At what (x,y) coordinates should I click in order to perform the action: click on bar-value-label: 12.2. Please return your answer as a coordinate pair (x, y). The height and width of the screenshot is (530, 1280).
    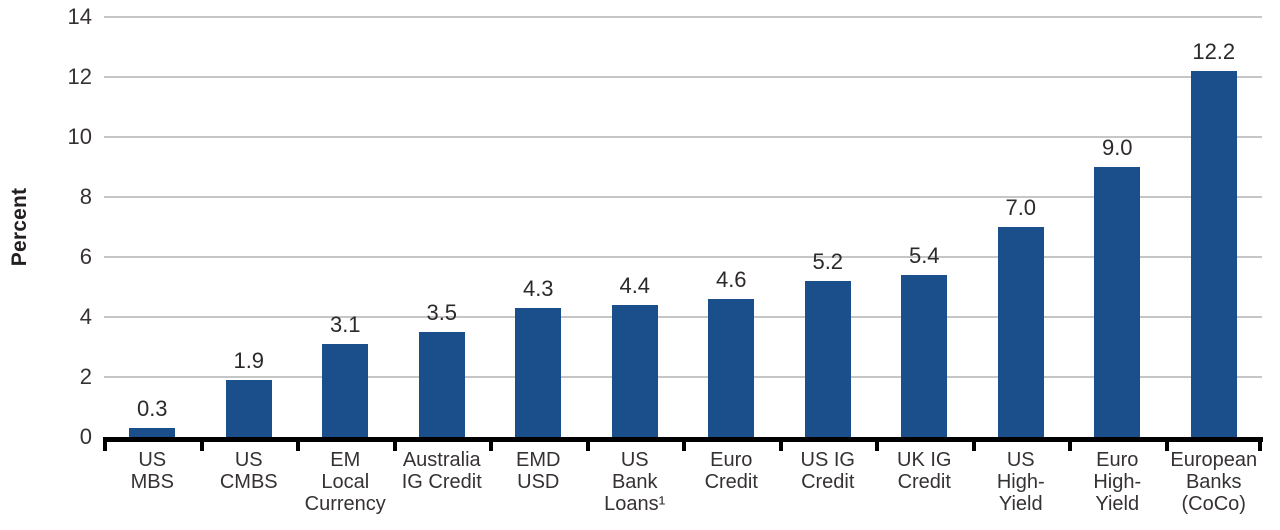
    Looking at the image, I should click on (1214, 51).